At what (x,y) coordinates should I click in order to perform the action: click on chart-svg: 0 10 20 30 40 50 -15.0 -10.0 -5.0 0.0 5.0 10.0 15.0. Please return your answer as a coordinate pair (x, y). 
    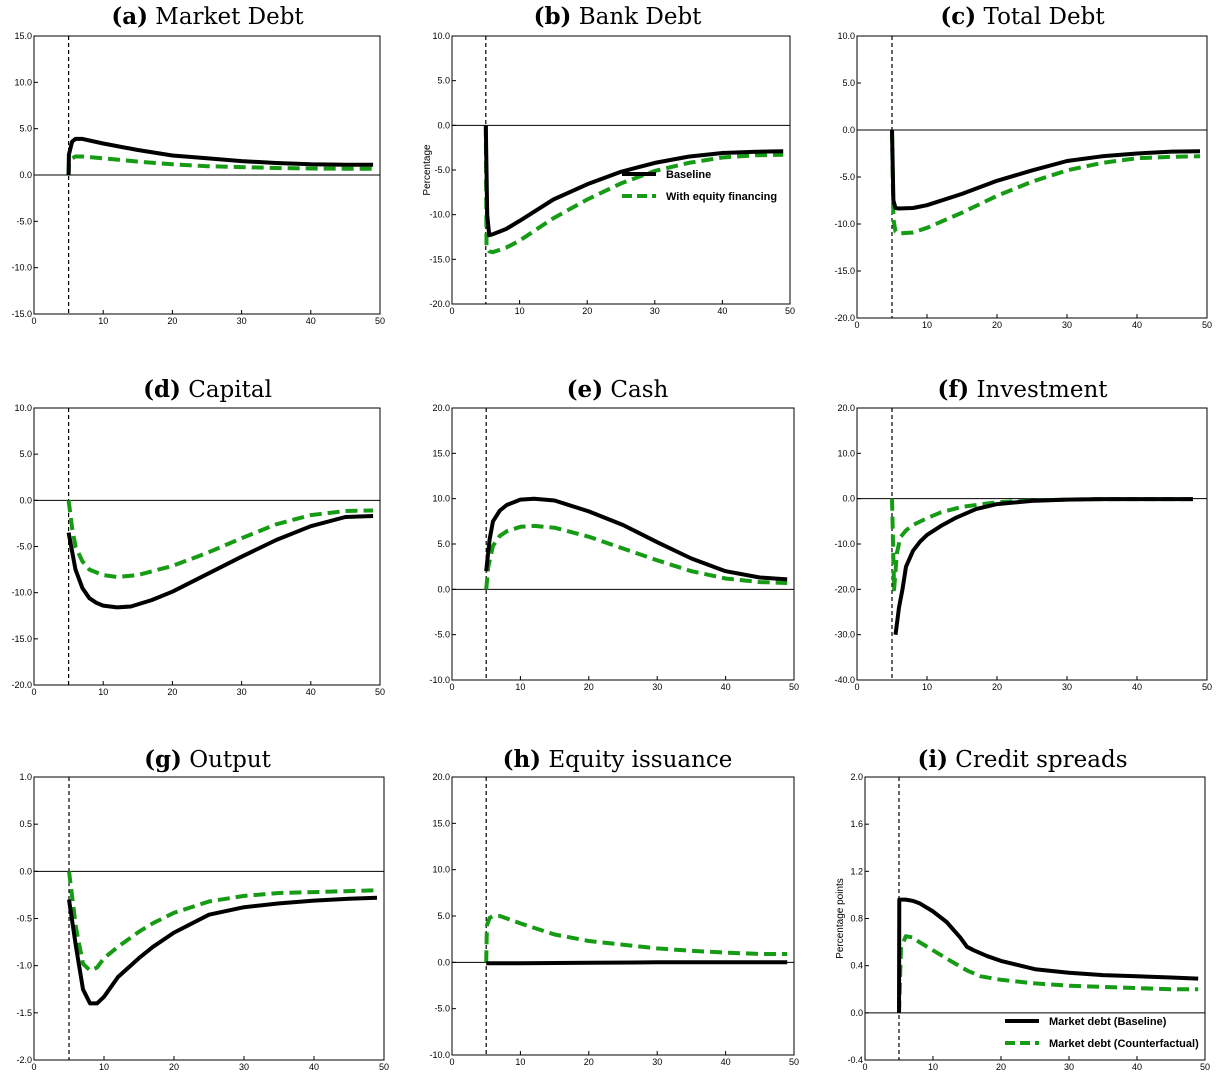
    Looking at the image, I should click on (198, 178).